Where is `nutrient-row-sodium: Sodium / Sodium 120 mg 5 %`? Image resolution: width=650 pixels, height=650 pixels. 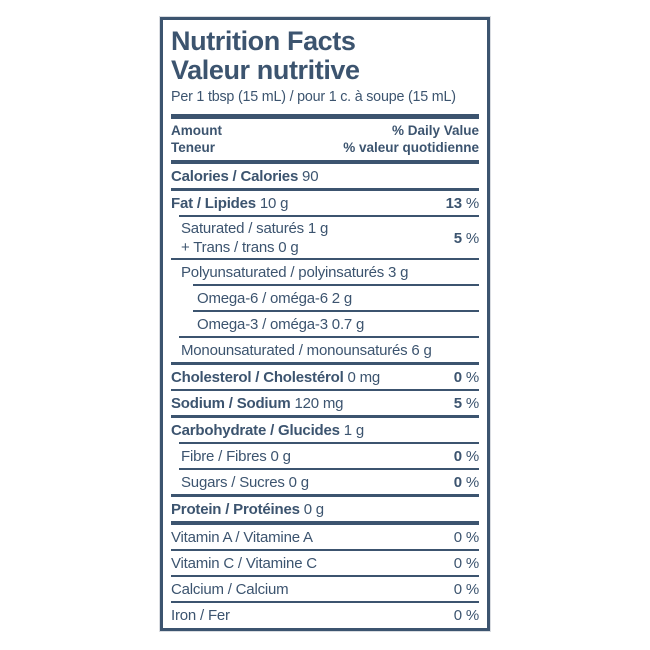 nutrient-row-sodium: Sodium / Sodium 120 mg 5 % is located at coordinates (325, 403).